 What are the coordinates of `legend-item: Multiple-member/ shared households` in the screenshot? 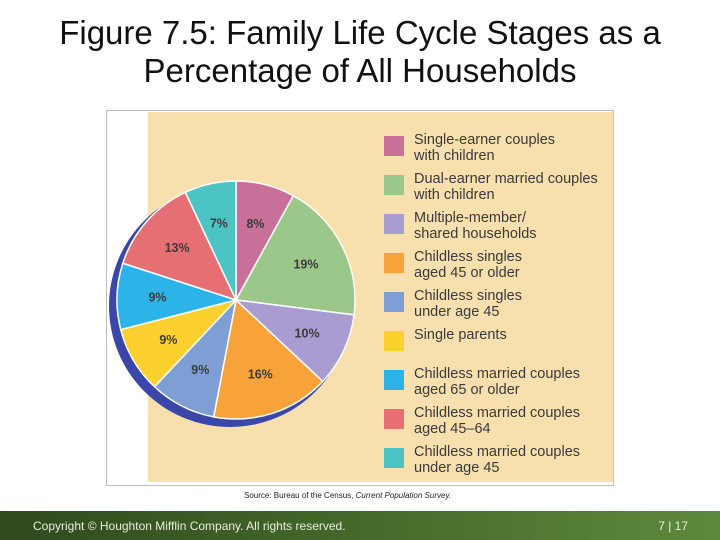 It's located at (498, 229).